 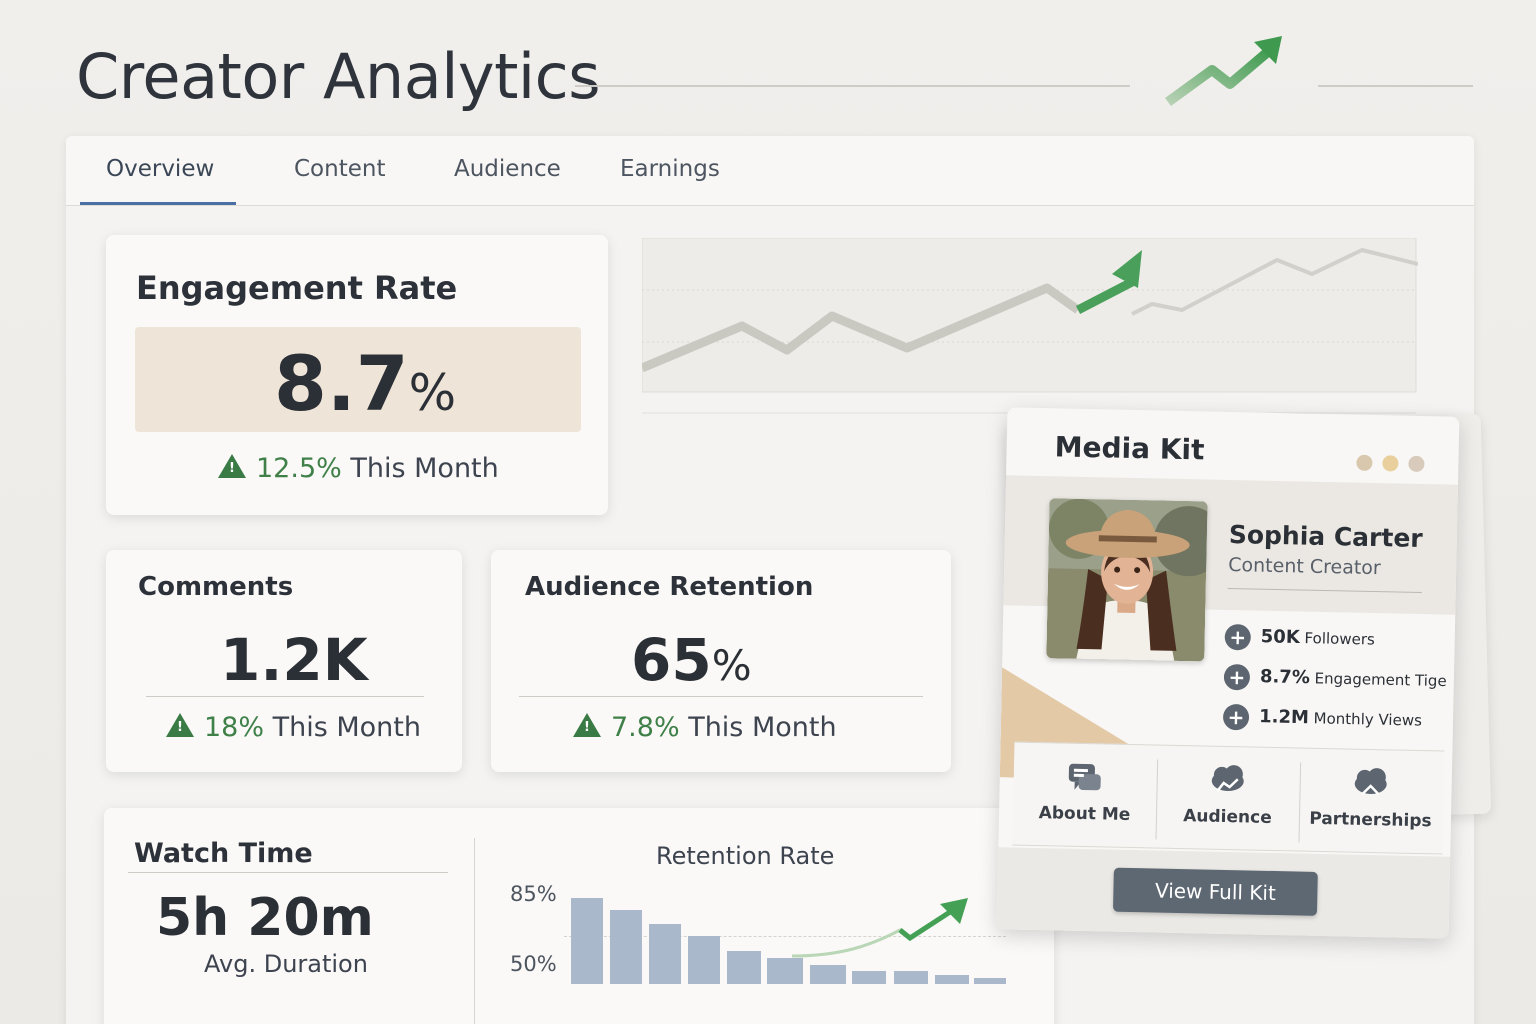 What do you see at coordinates (265, 918) in the screenshot?
I see `watch-time-value: 5h 20m` at bounding box center [265, 918].